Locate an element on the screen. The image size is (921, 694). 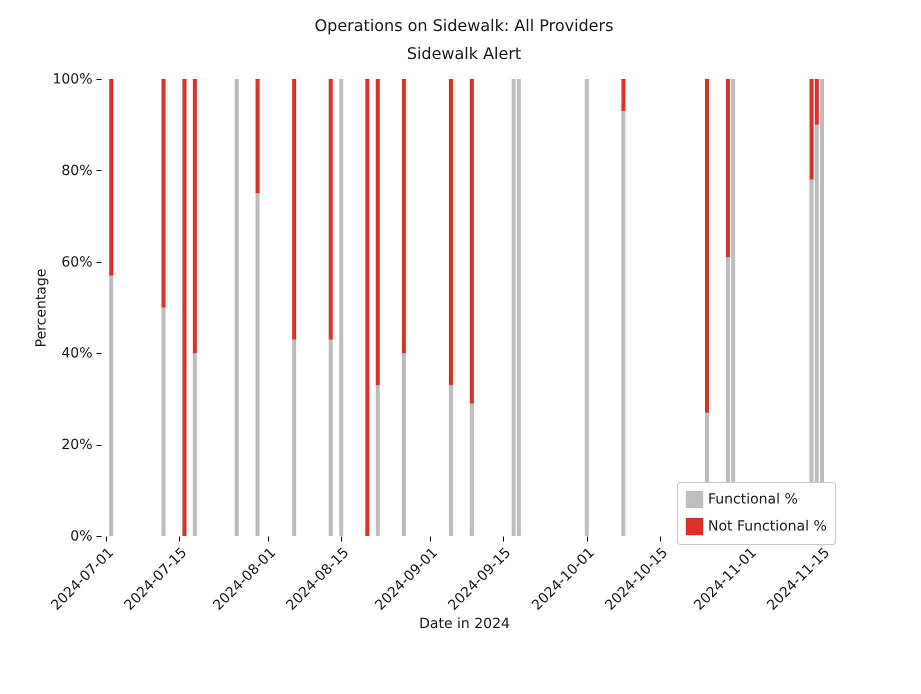
chart-subtitle: Sidewalk Alert is located at coordinates (464, 53).